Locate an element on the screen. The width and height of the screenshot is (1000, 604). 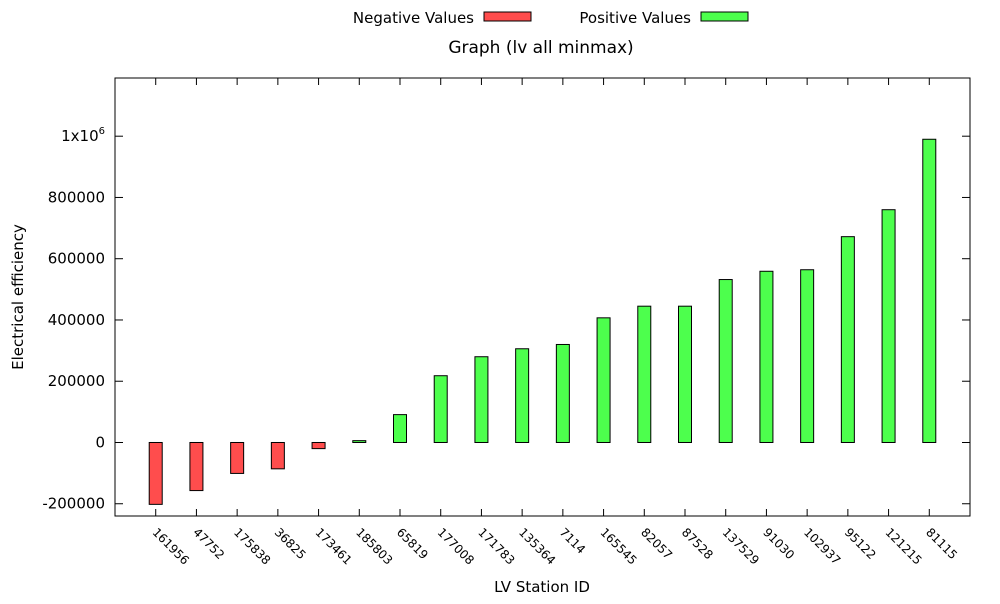
x-tick-label: 165545 is located at coordinates (618, 546).